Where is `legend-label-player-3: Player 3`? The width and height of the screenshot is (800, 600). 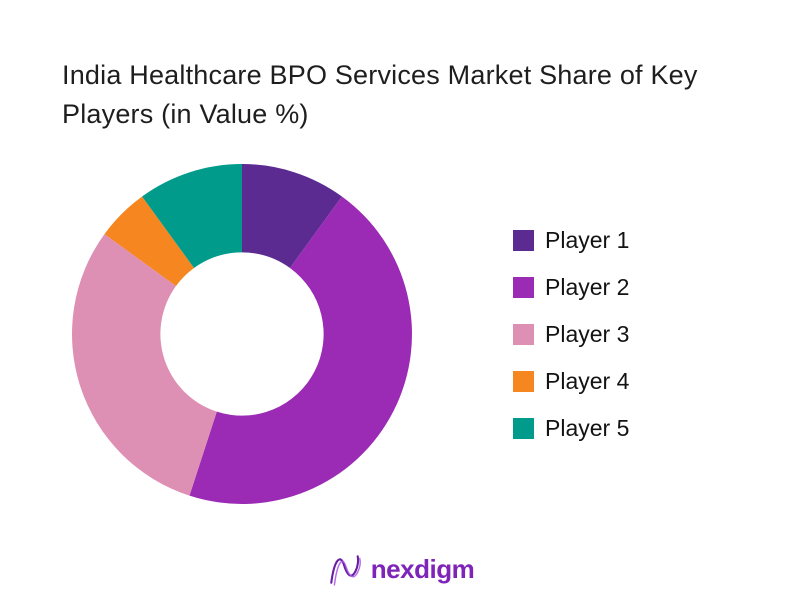 legend-label-player-3: Player 3 is located at coordinates (587, 333).